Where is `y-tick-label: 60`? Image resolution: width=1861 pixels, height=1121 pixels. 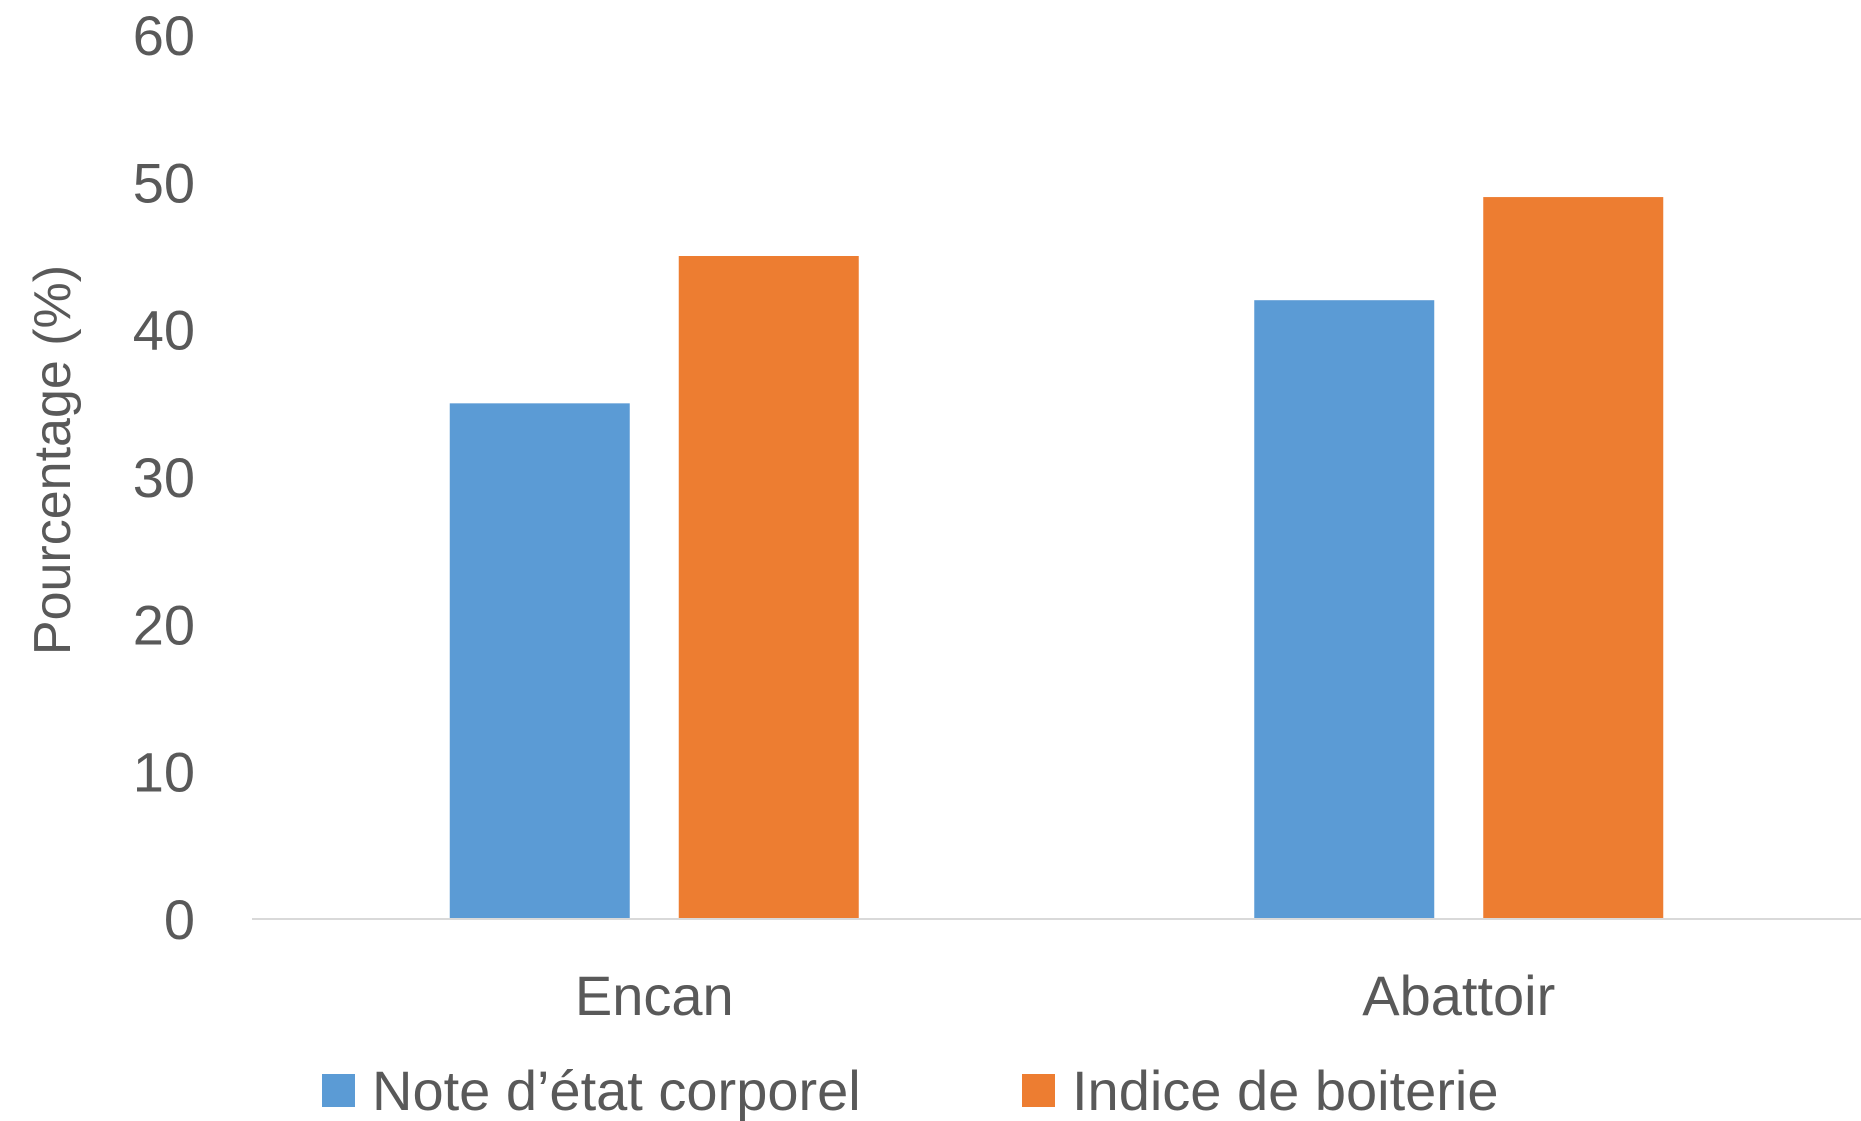 y-tick-label: 60 is located at coordinates (164, 35).